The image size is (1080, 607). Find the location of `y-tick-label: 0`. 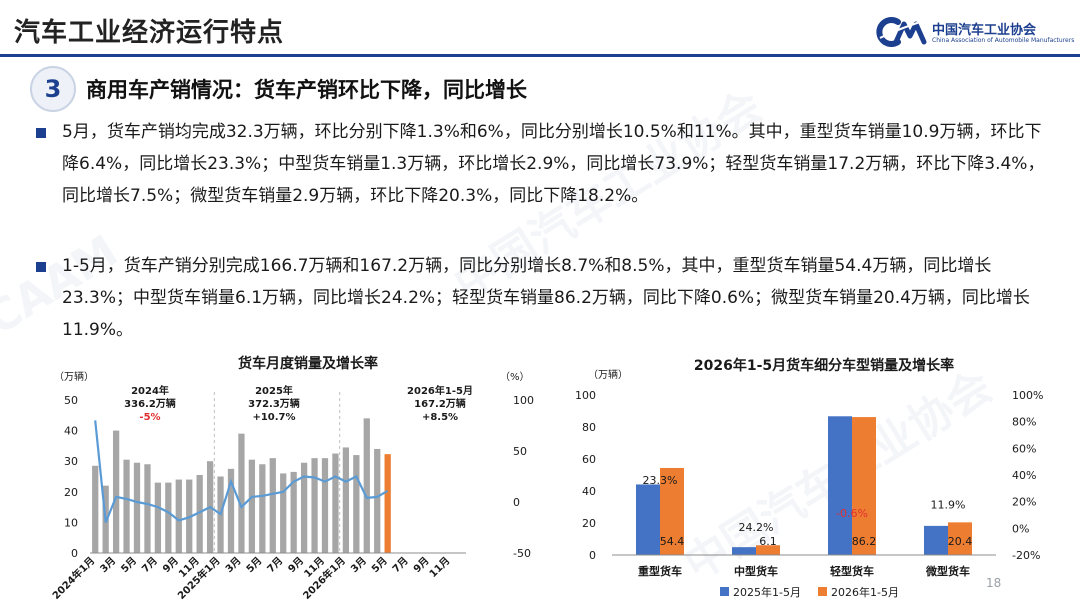

y-tick-label: 0 is located at coordinates (592, 555).